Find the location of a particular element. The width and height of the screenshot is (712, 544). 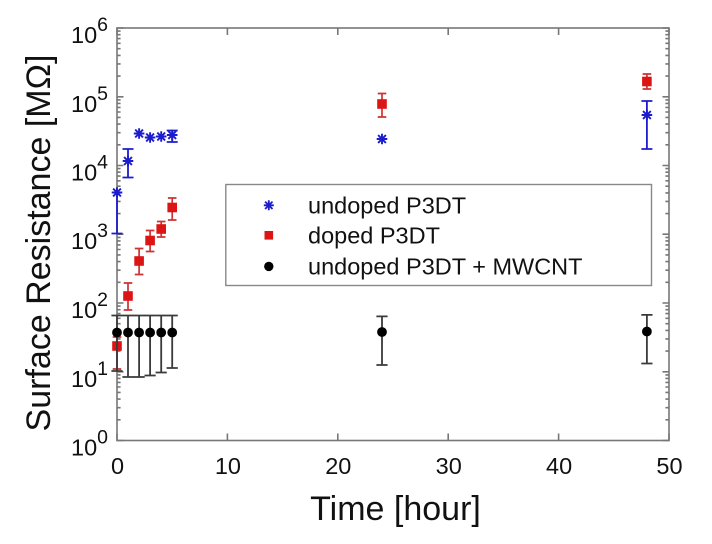

svg-text: 50 is located at coordinates (669, 466).